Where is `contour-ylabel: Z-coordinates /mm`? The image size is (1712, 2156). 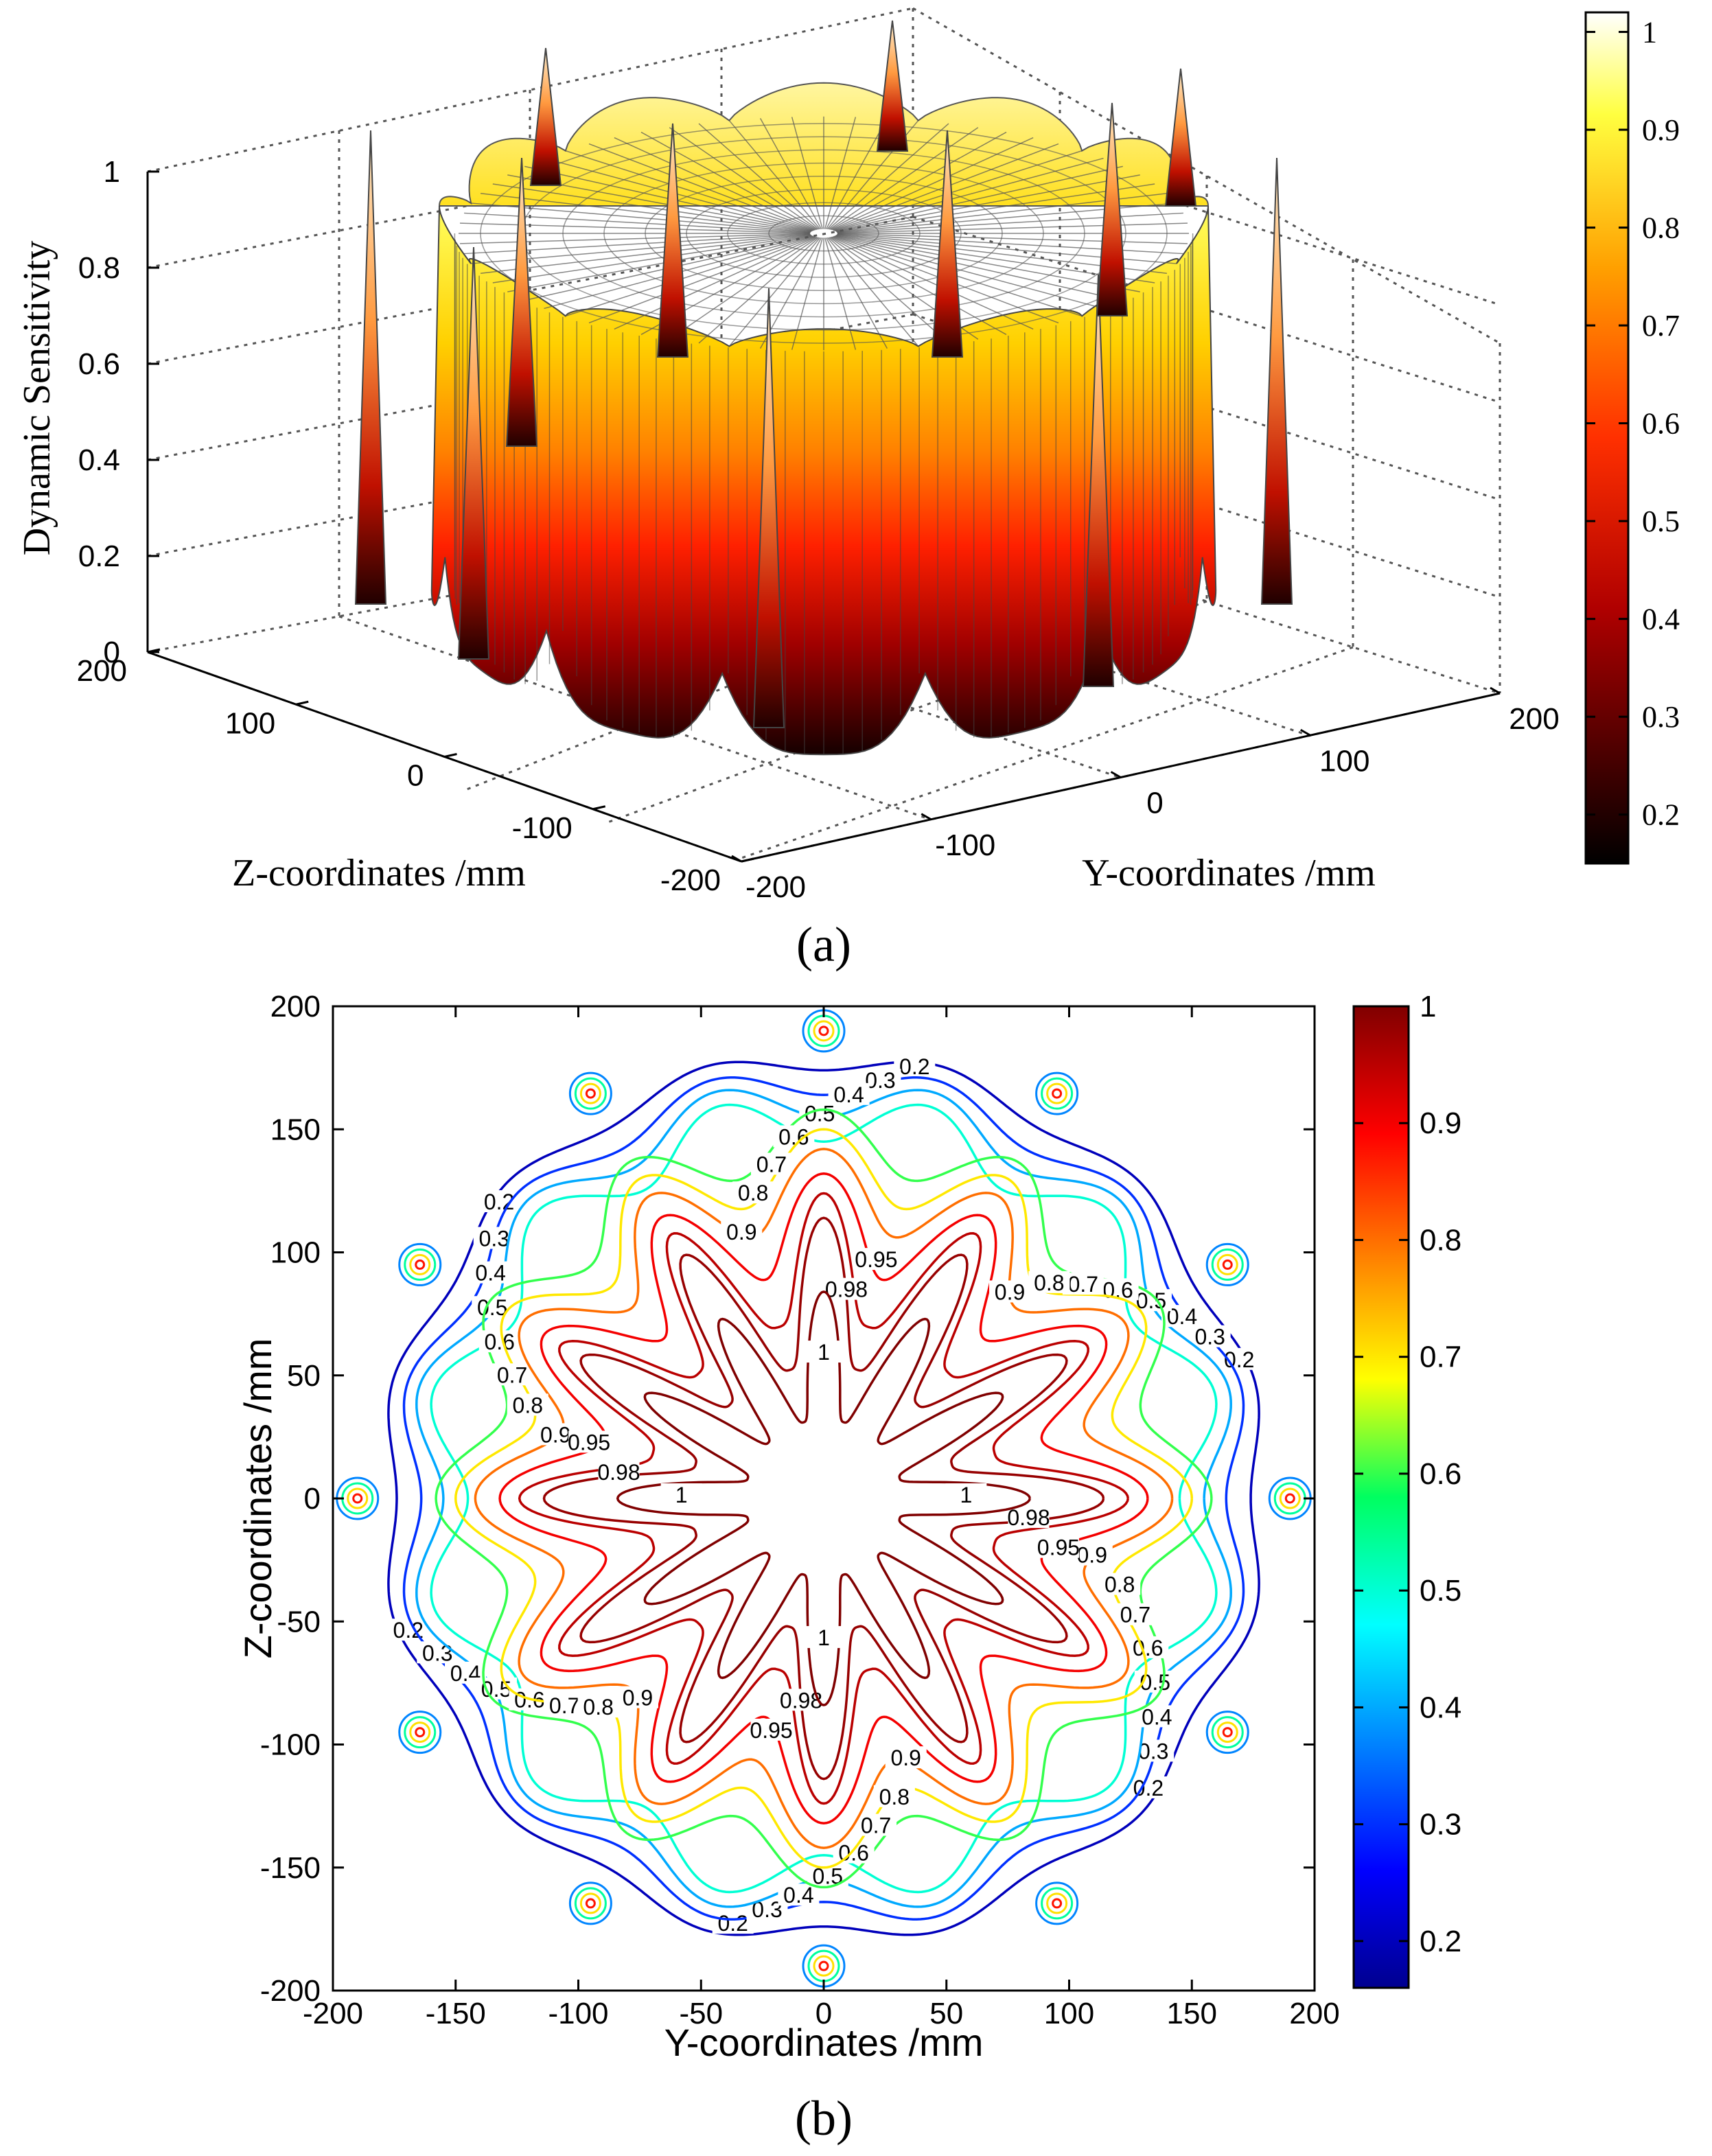 contour-ylabel: Z-coordinates /mm is located at coordinates (257, 1498).